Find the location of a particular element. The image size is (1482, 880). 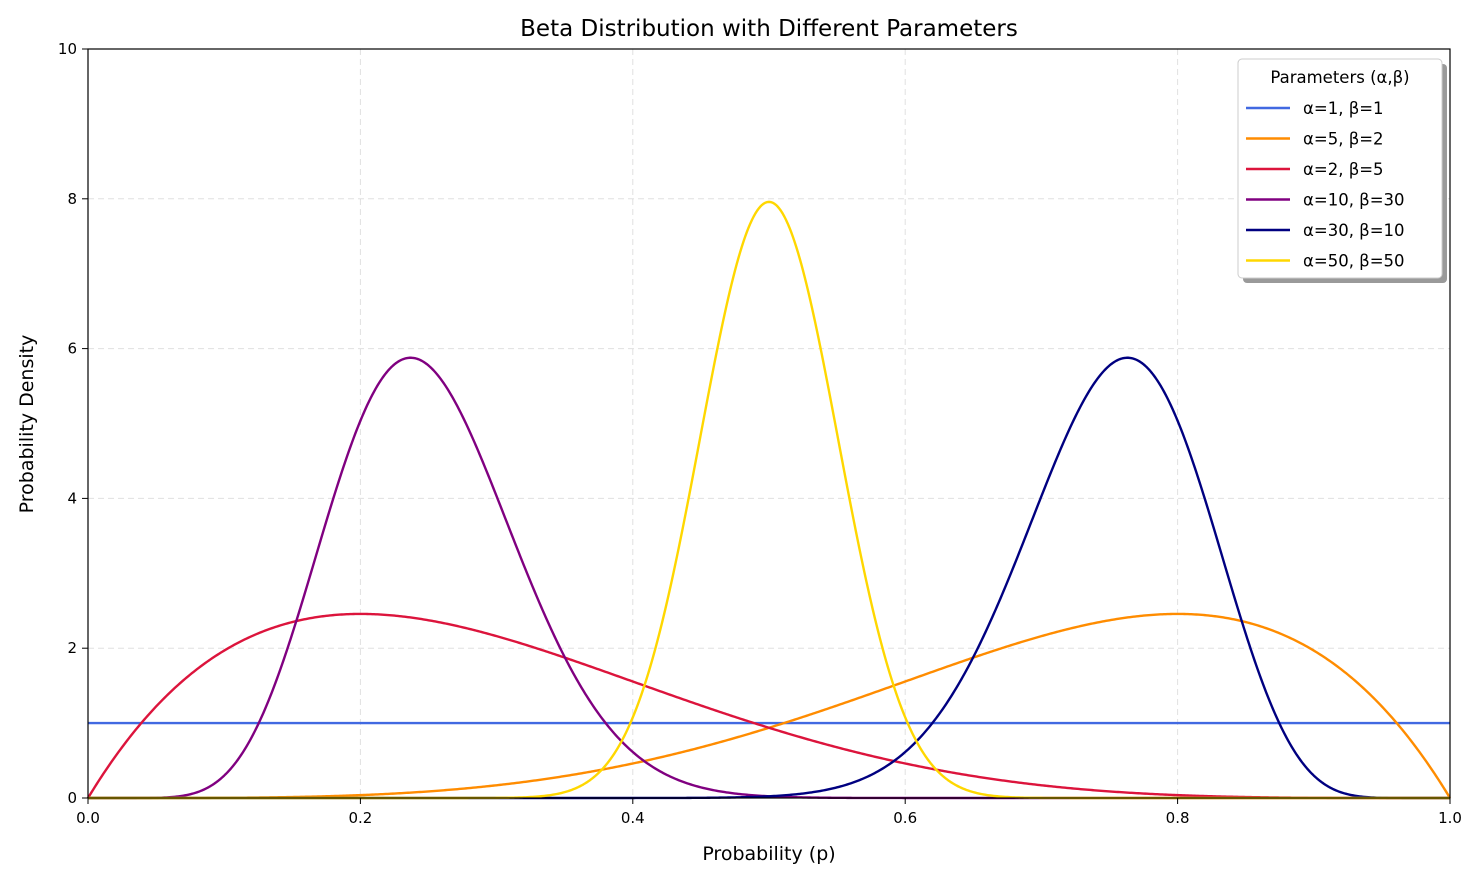

y-tick-label: 0 is located at coordinates (72, 798).